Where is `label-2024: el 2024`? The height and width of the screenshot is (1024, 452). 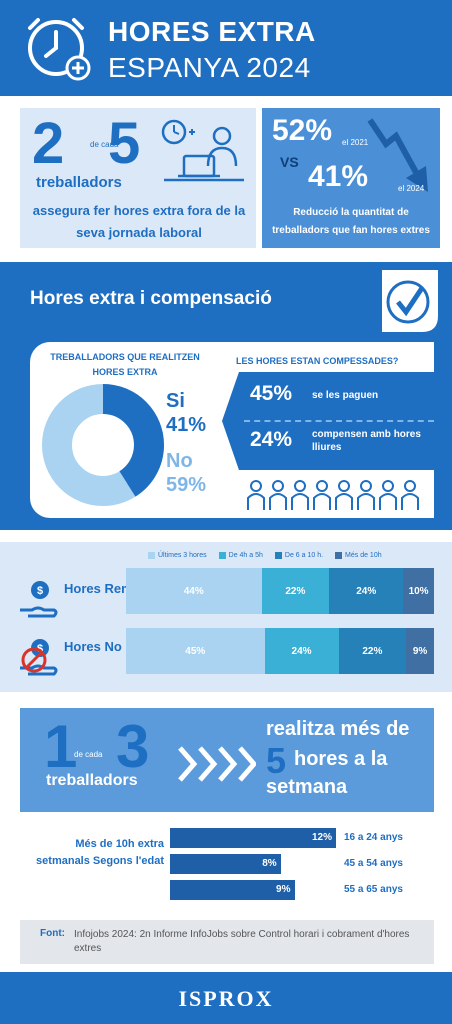 label-2024: el 2024 is located at coordinates (411, 188).